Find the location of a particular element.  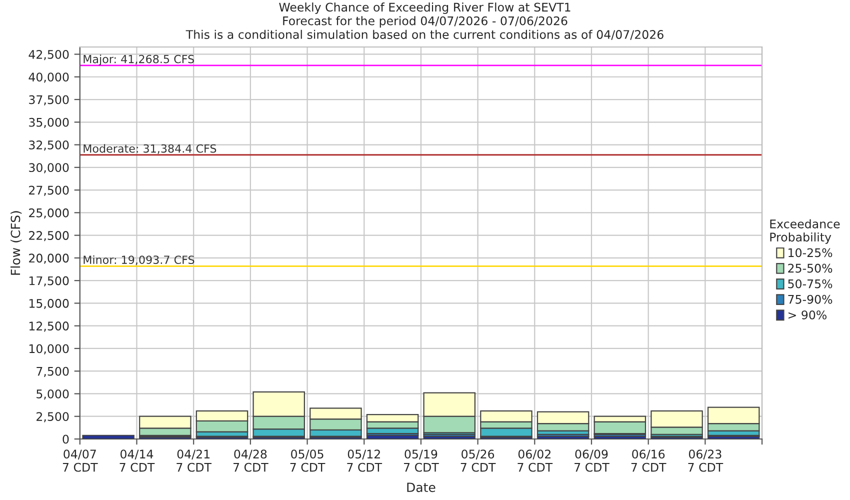

y-tick-label: 22,500 is located at coordinates (49, 236).